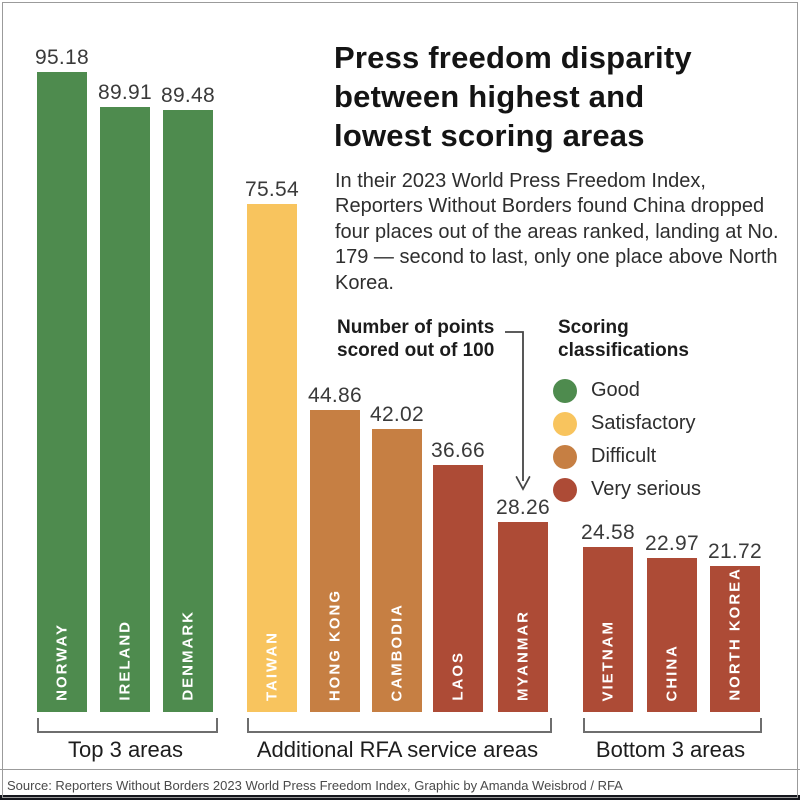 The width and height of the screenshot is (800, 800). I want to click on bar-north-korea: NORTH KOREA, so click(735, 639).